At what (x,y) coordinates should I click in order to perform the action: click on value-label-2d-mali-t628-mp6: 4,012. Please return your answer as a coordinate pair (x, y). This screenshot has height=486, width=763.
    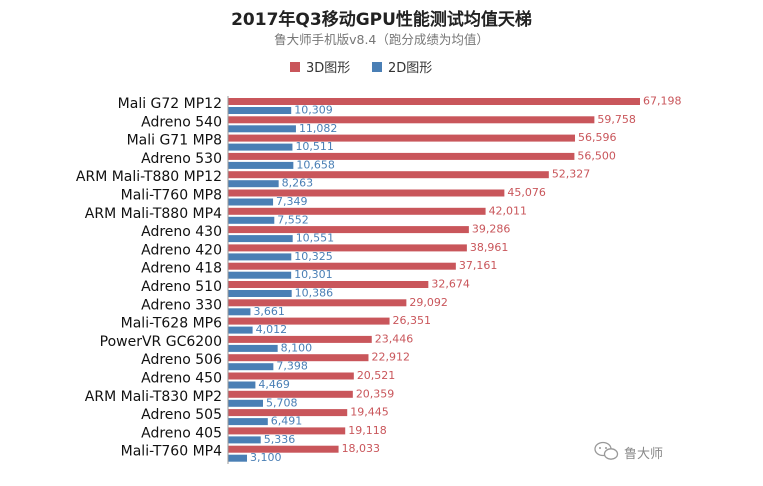
    Looking at the image, I should click on (272, 329).